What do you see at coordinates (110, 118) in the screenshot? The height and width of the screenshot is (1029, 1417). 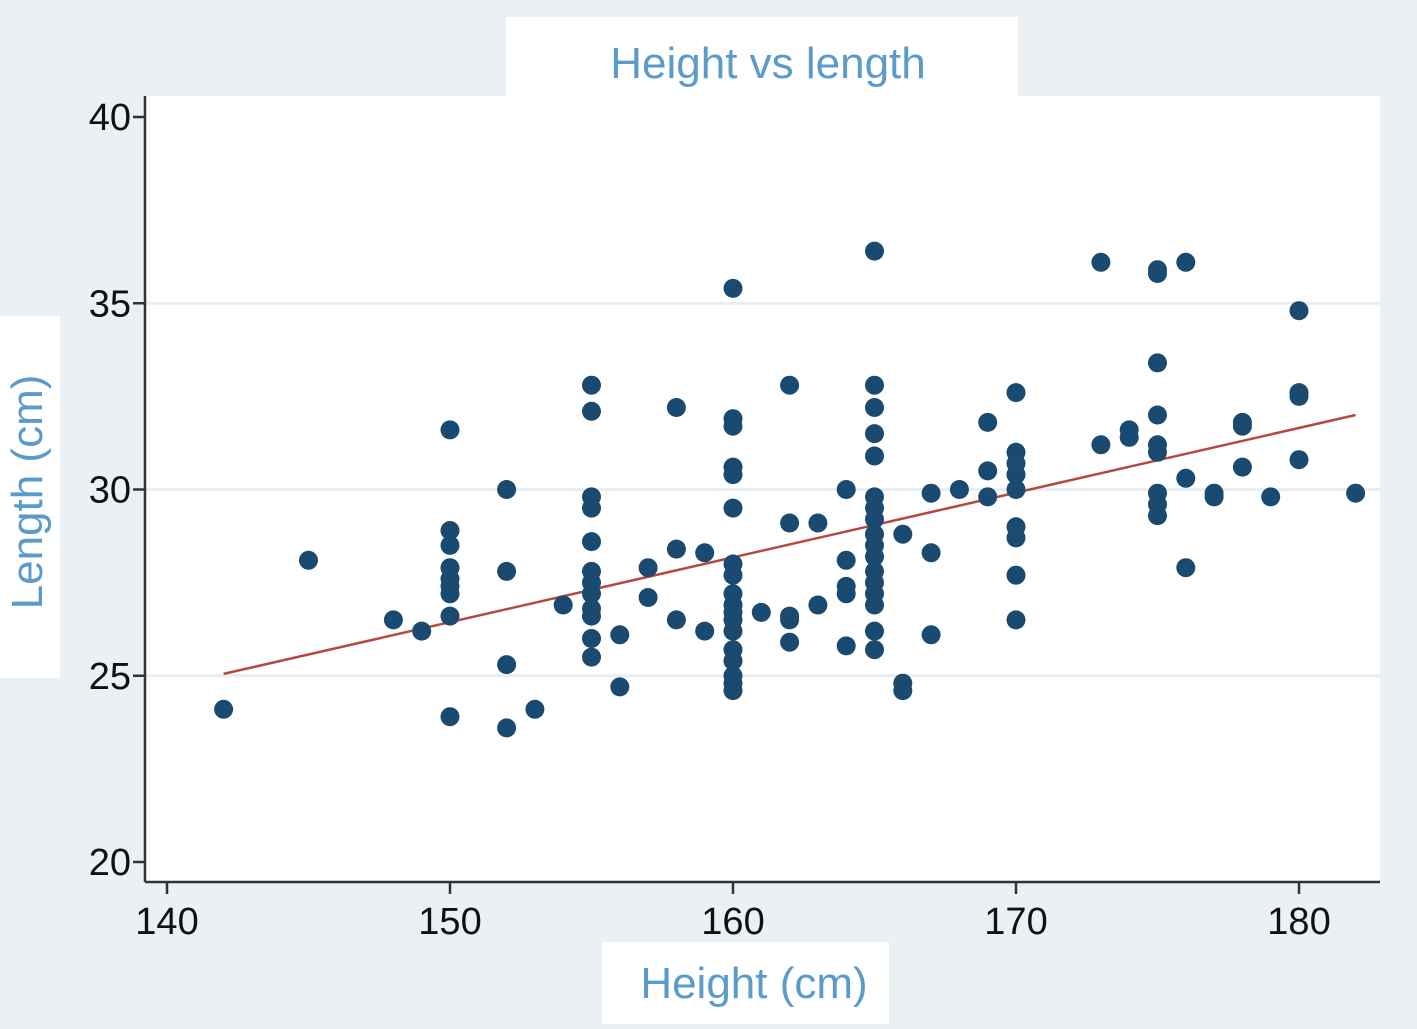 I see `y-tick-label-40: 40` at bounding box center [110, 118].